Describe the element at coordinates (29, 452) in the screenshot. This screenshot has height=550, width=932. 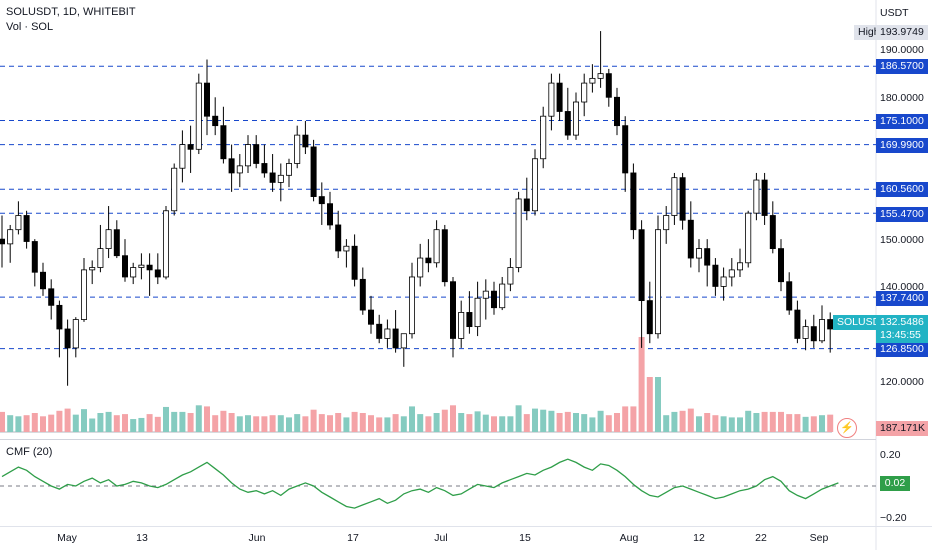
I see `cmf-indicator-title: CMF (20)` at that location.